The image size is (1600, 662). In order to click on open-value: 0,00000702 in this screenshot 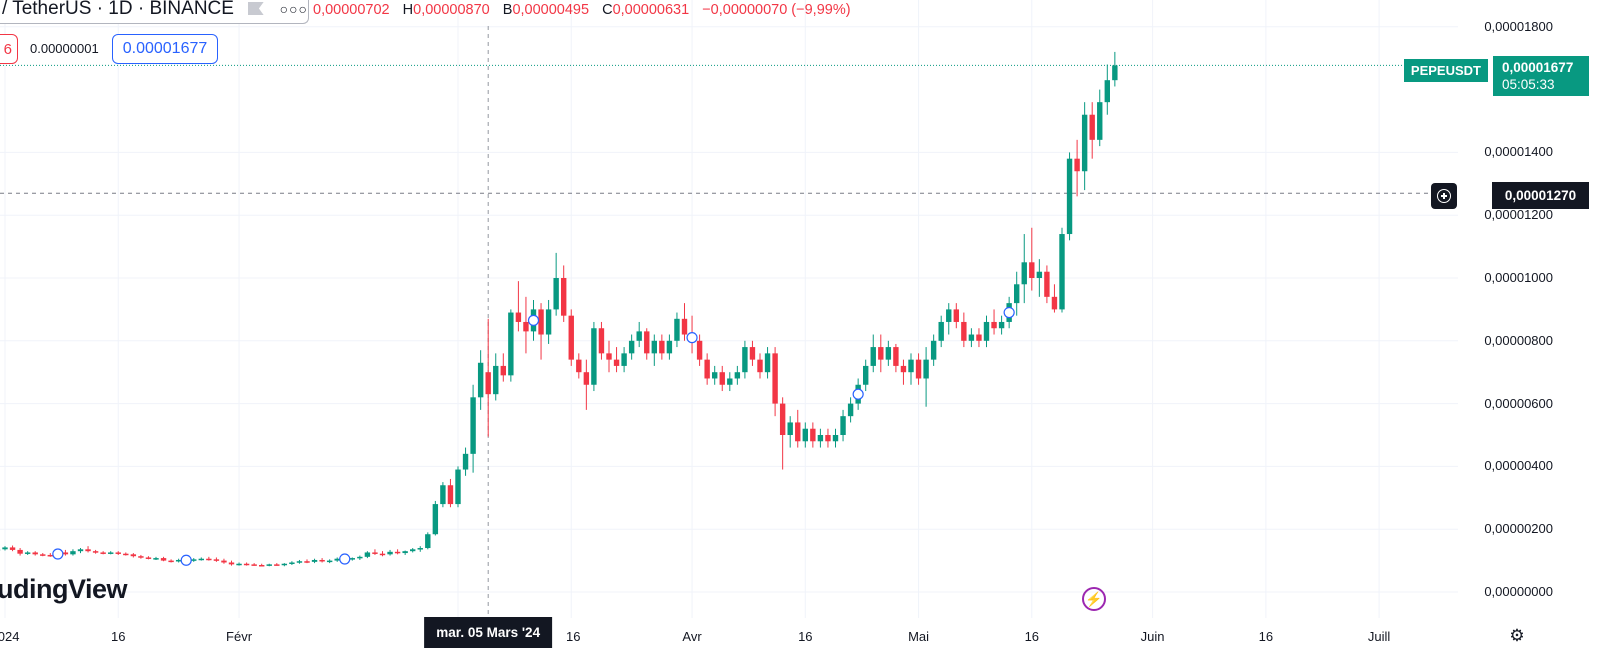, I will do `click(351, 10)`.